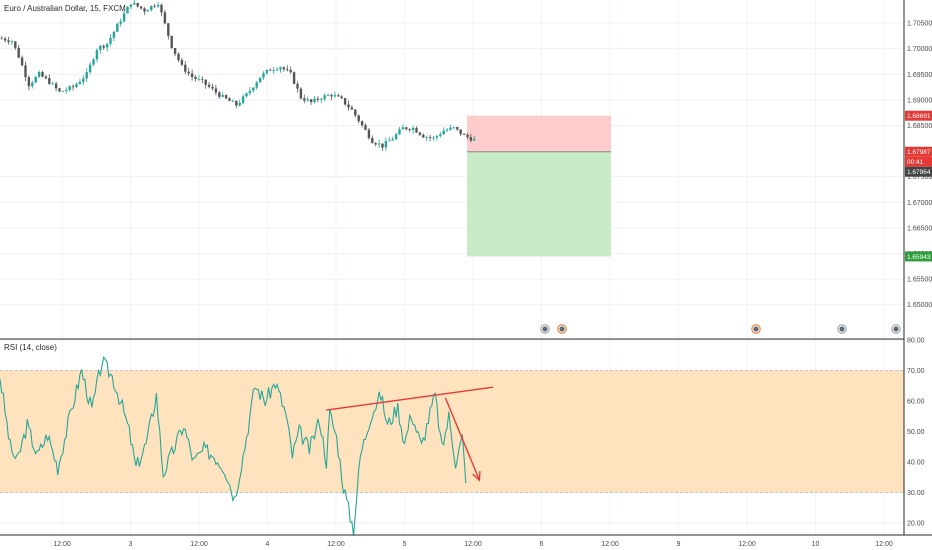 This screenshot has height=550, width=932. I want to click on rsi-tick-label: 30.00, so click(916, 493).